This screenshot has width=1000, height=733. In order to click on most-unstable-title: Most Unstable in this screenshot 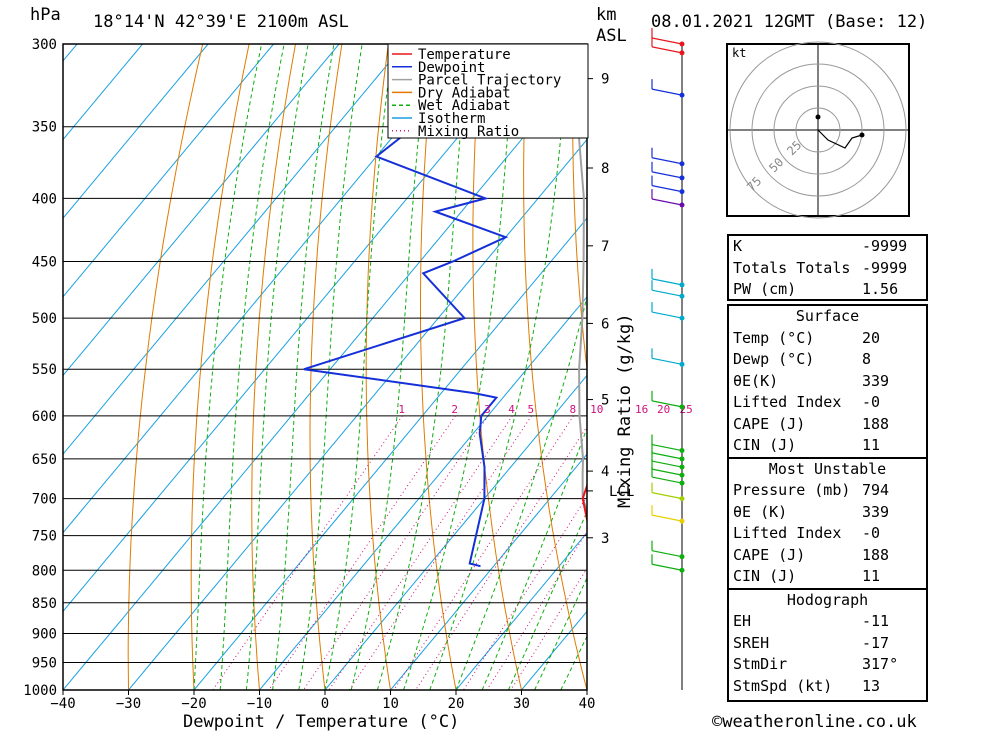, I will do `click(827, 468)`.